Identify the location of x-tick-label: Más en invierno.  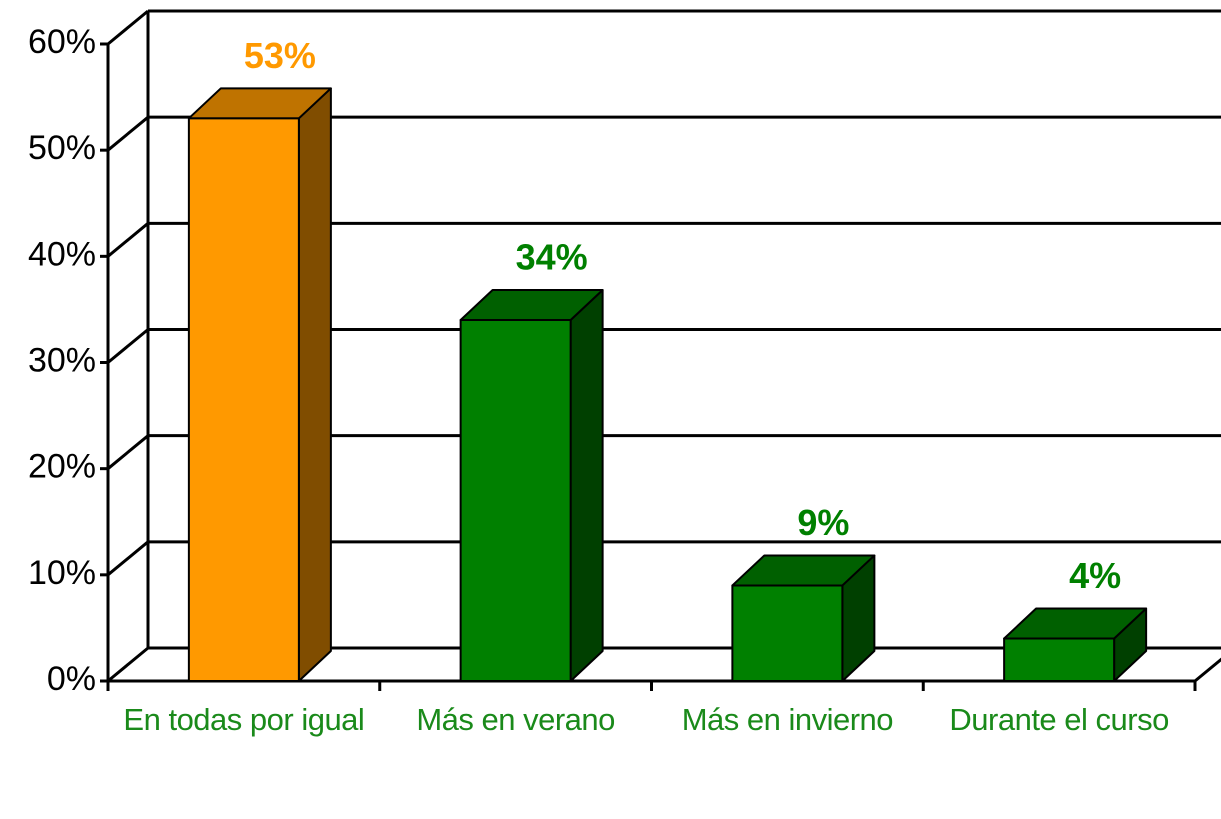
(787, 719).